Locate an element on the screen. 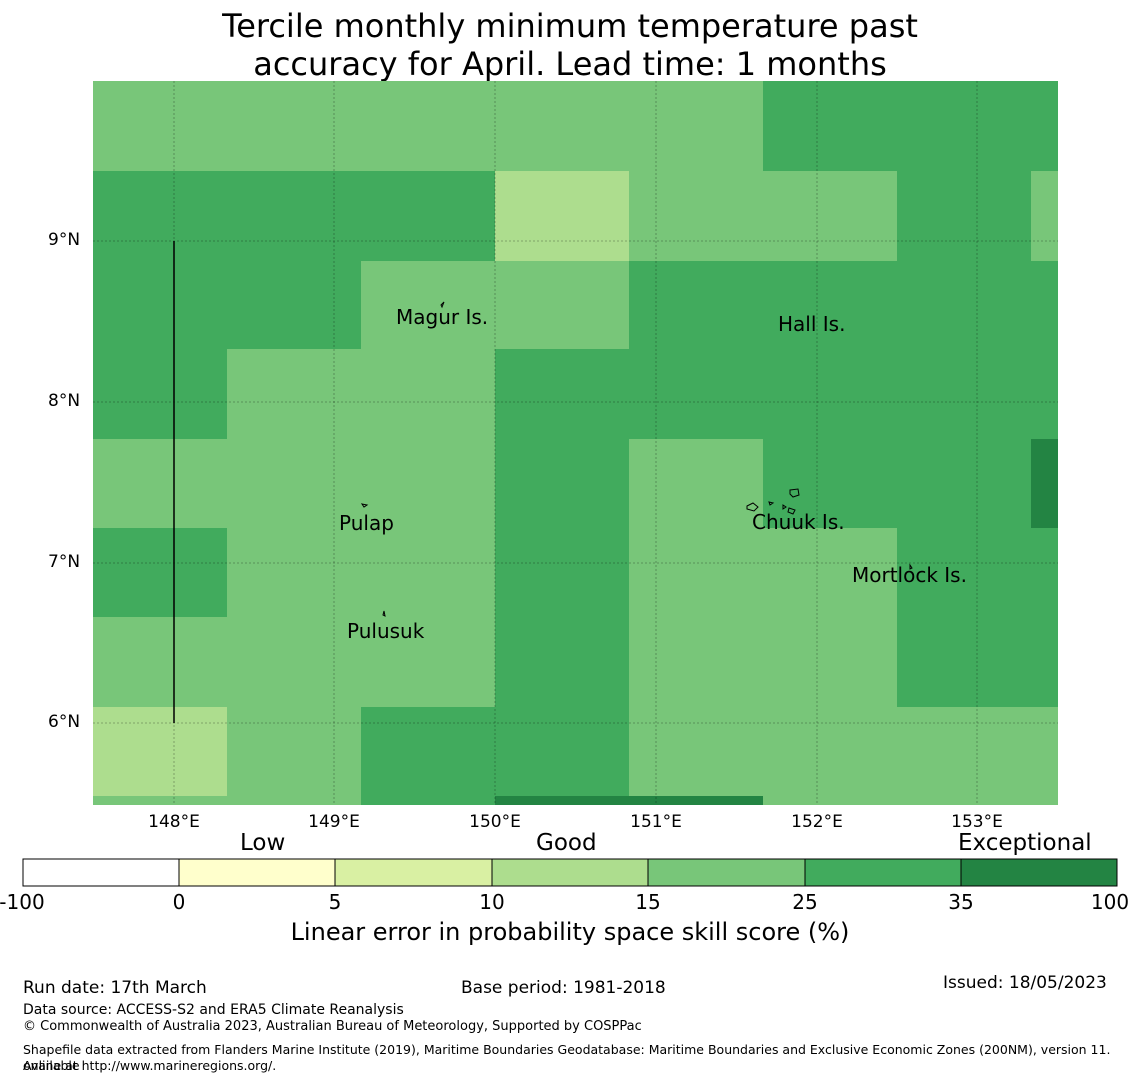 This screenshot has height=1080, width=1140. category-exceptional: Exceptional is located at coordinates (1025, 843).